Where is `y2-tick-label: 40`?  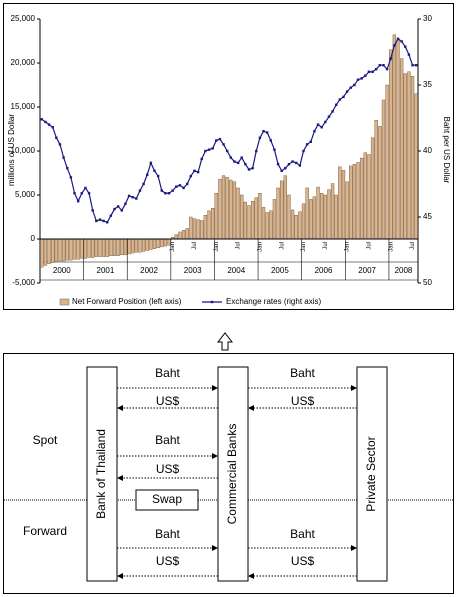 y2-tick-label: 40 is located at coordinates (427, 150).